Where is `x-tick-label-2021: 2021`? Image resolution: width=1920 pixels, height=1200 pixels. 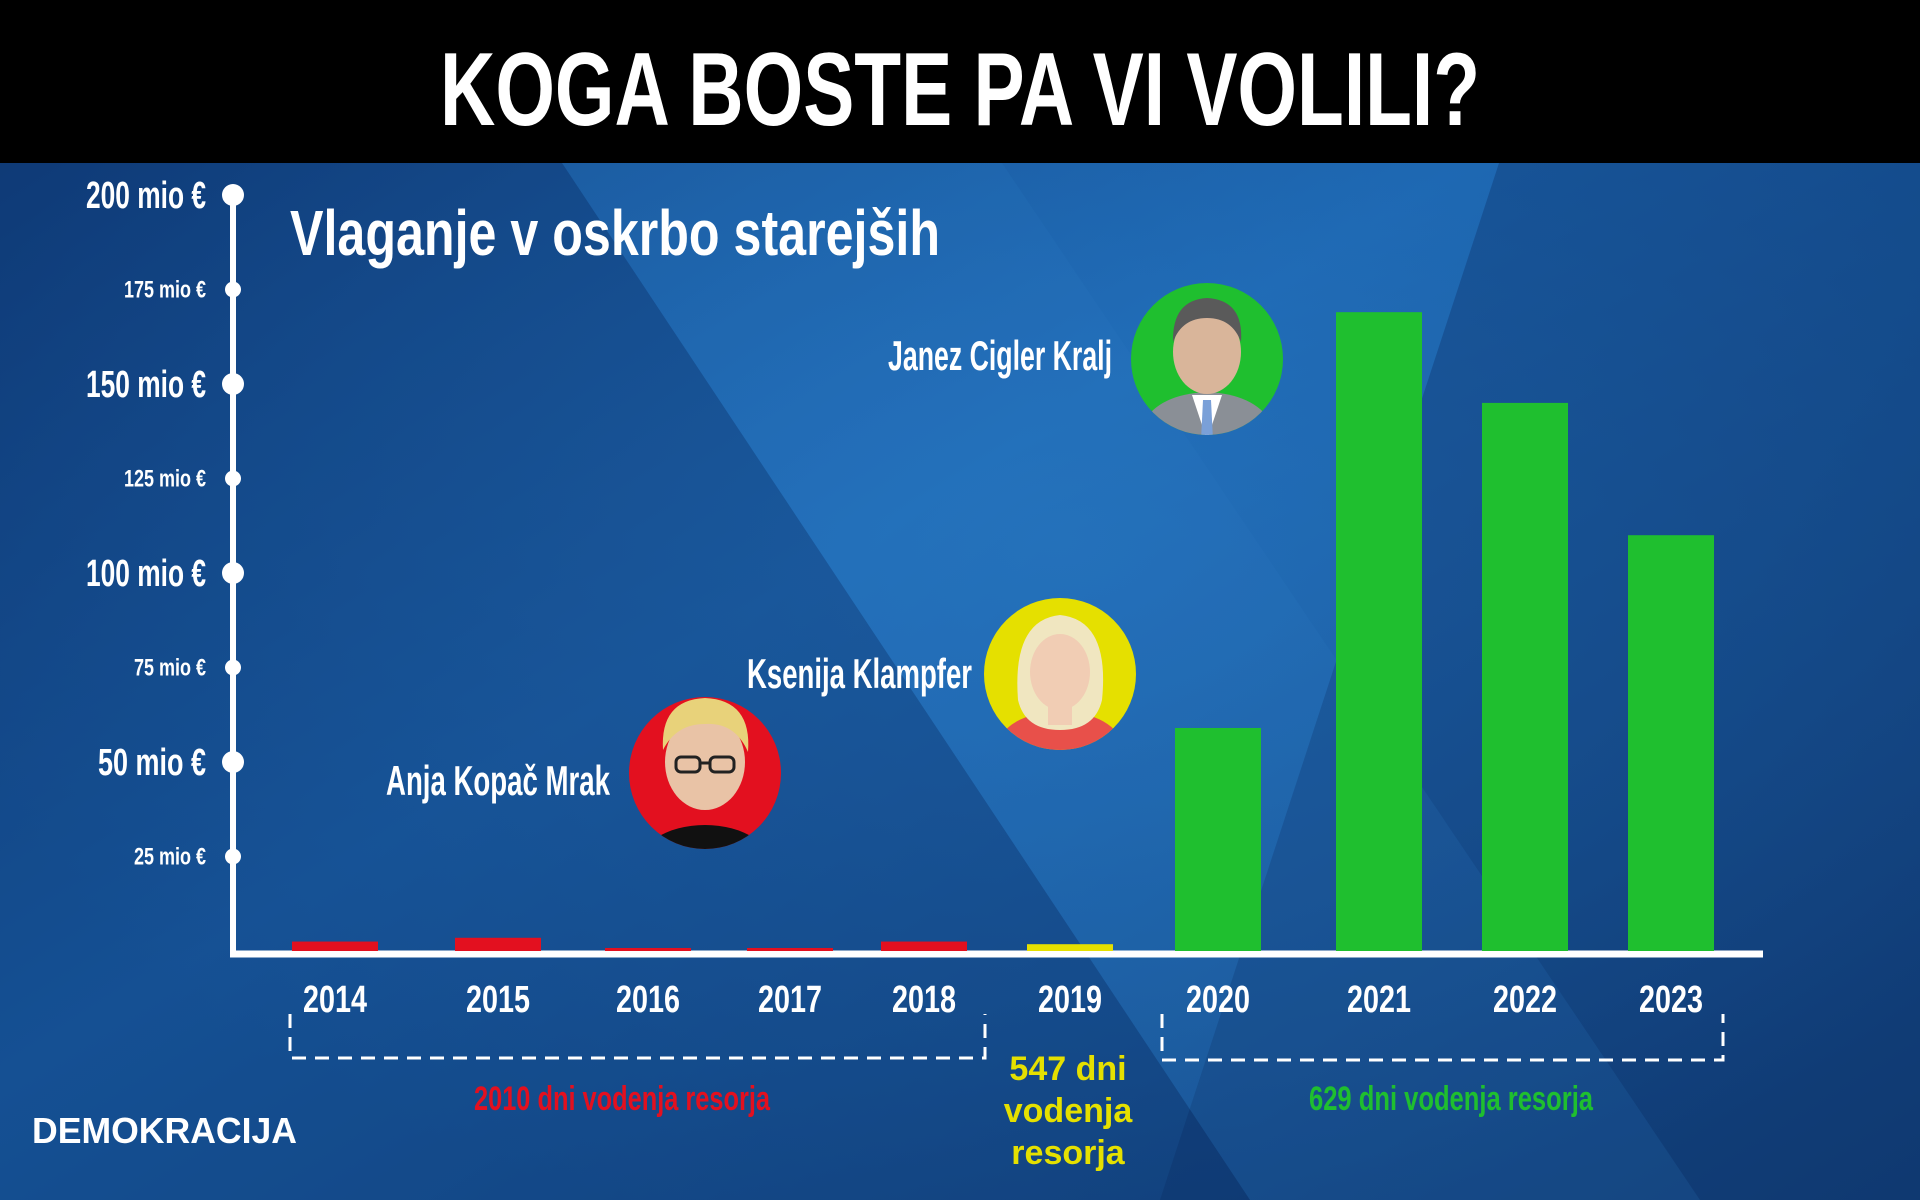
x-tick-label-2021: 2021 is located at coordinates (1379, 1000).